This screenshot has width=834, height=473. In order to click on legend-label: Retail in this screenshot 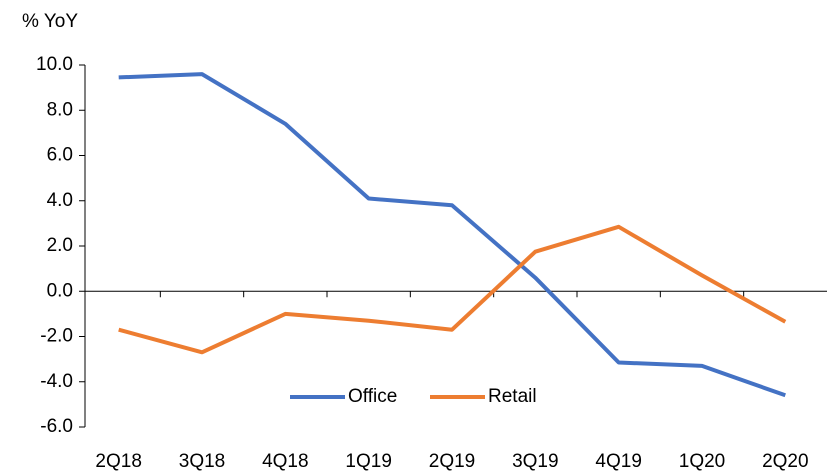, I will do `click(512, 396)`.